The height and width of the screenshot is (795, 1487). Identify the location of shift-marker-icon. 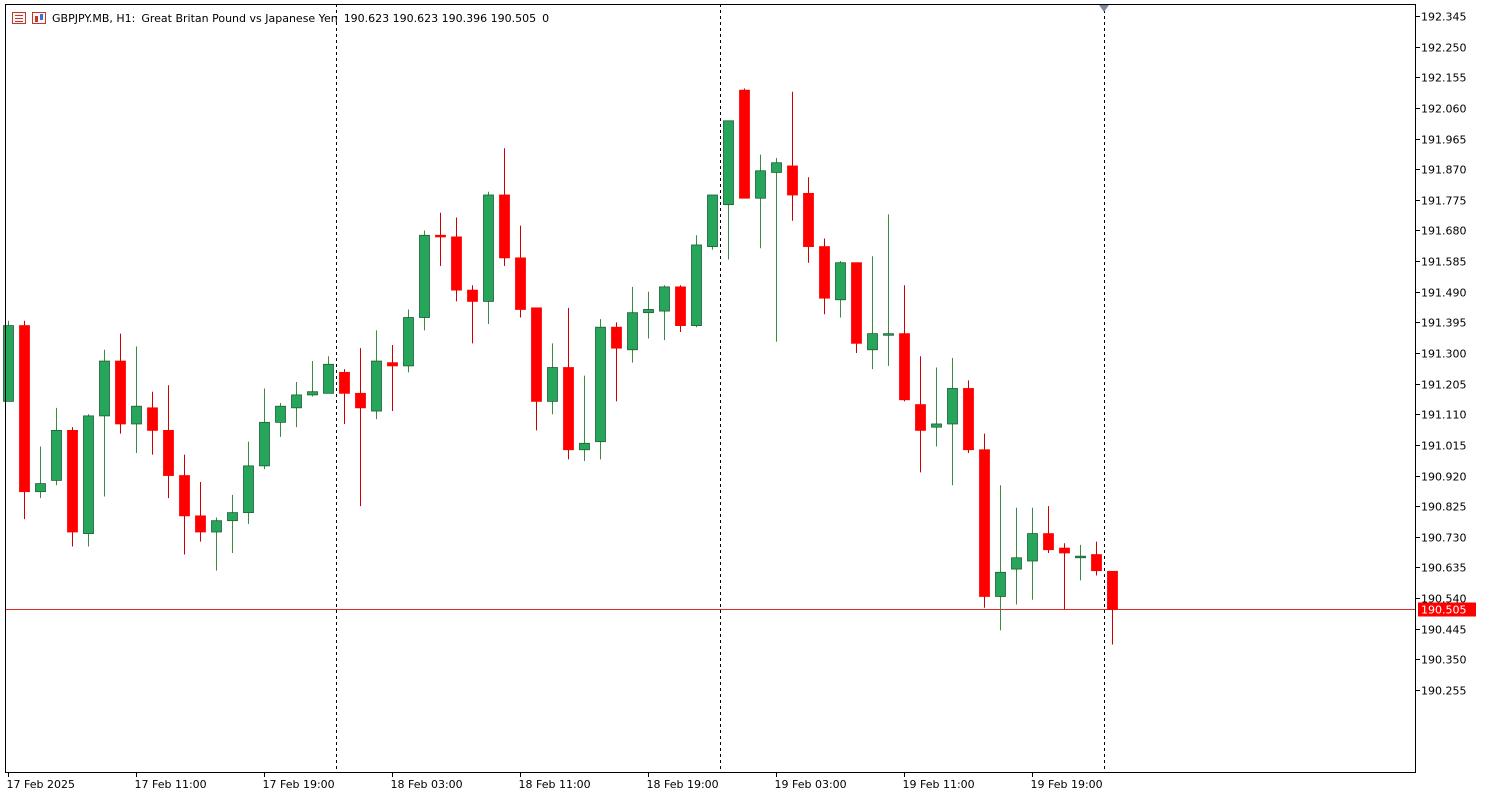
(1104, 8).